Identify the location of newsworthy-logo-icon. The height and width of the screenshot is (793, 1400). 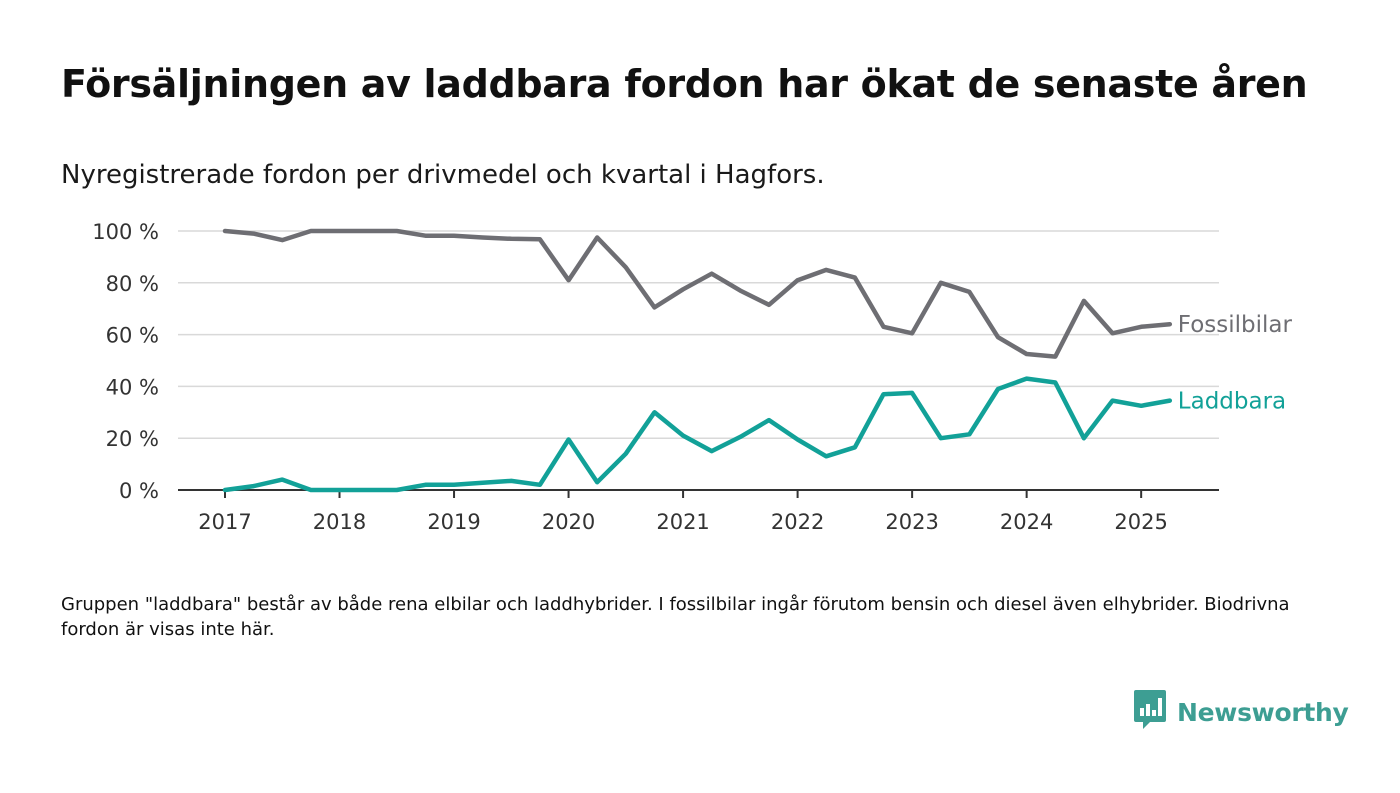
(1150, 712).